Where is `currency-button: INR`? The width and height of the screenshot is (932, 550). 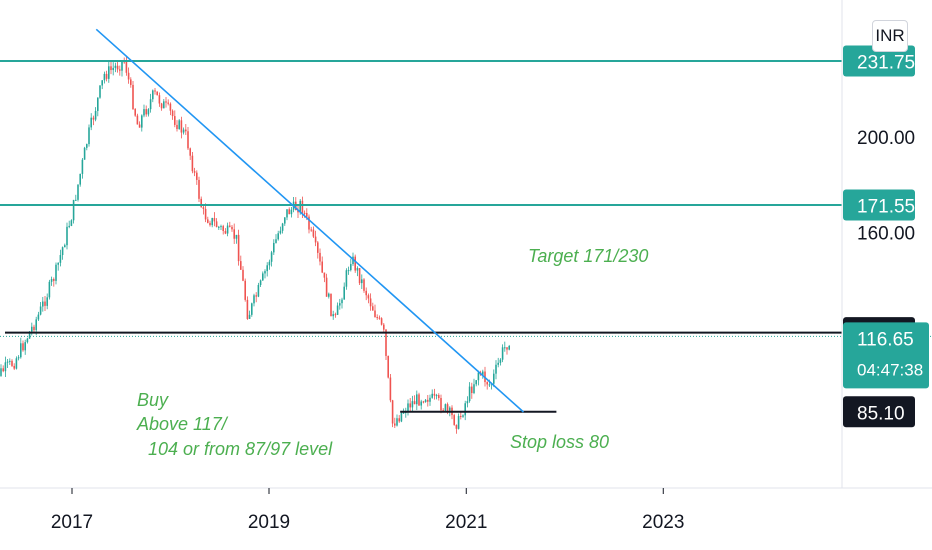 currency-button: INR is located at coordinates (890, 36).